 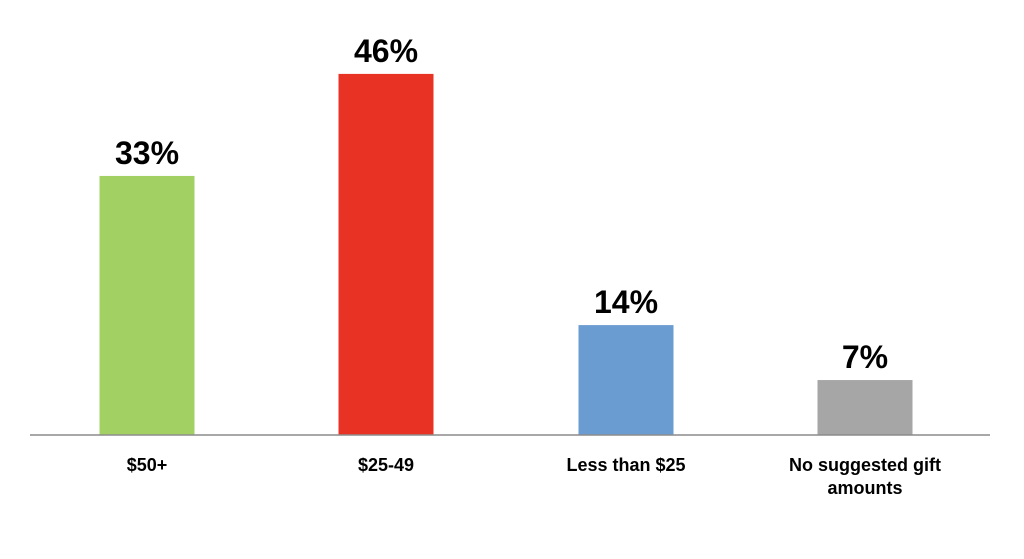 I want to click on data-label-0: 33%, so click(x=147, y=153).